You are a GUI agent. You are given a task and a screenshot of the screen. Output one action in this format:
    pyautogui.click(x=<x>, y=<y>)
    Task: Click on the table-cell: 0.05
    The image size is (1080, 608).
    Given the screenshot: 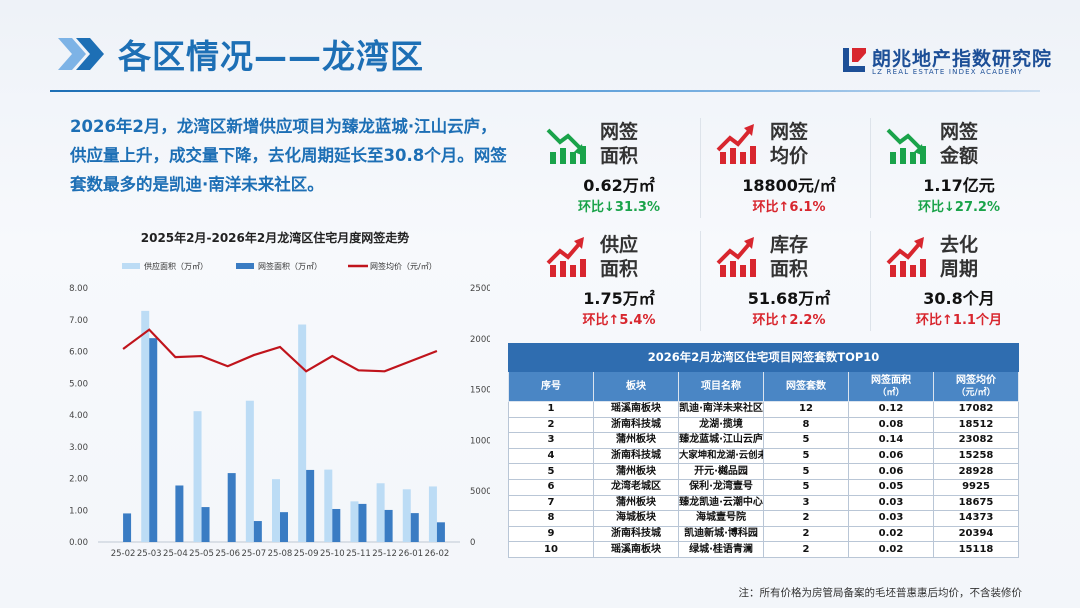 What is the action you would take?
    pyautogui.click(x=891, y=487)
    